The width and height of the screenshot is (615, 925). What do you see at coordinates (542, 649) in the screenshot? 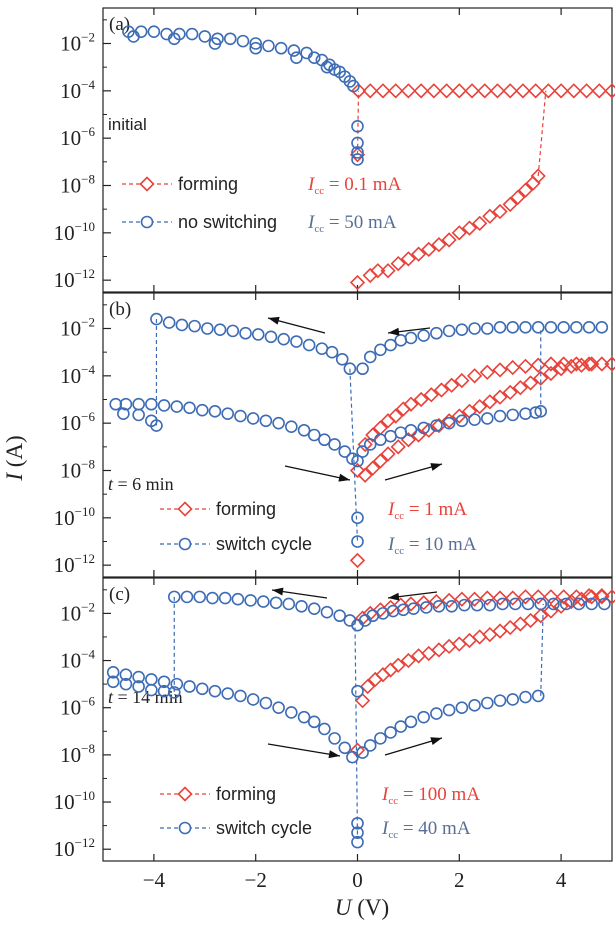
I see `dashed-connector` at bounding box center [542, 649].